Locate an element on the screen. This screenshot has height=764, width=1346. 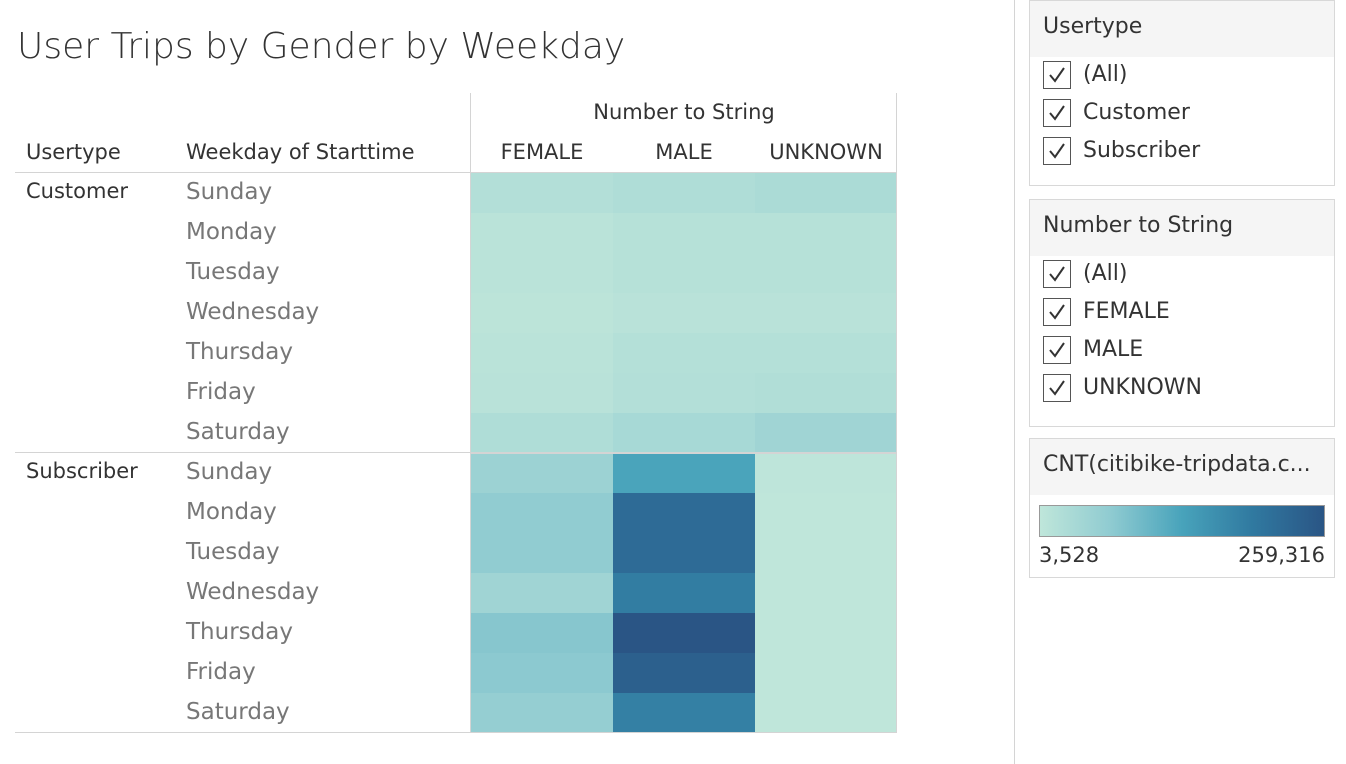
header-divider-left is located at coordinates (470, 133).